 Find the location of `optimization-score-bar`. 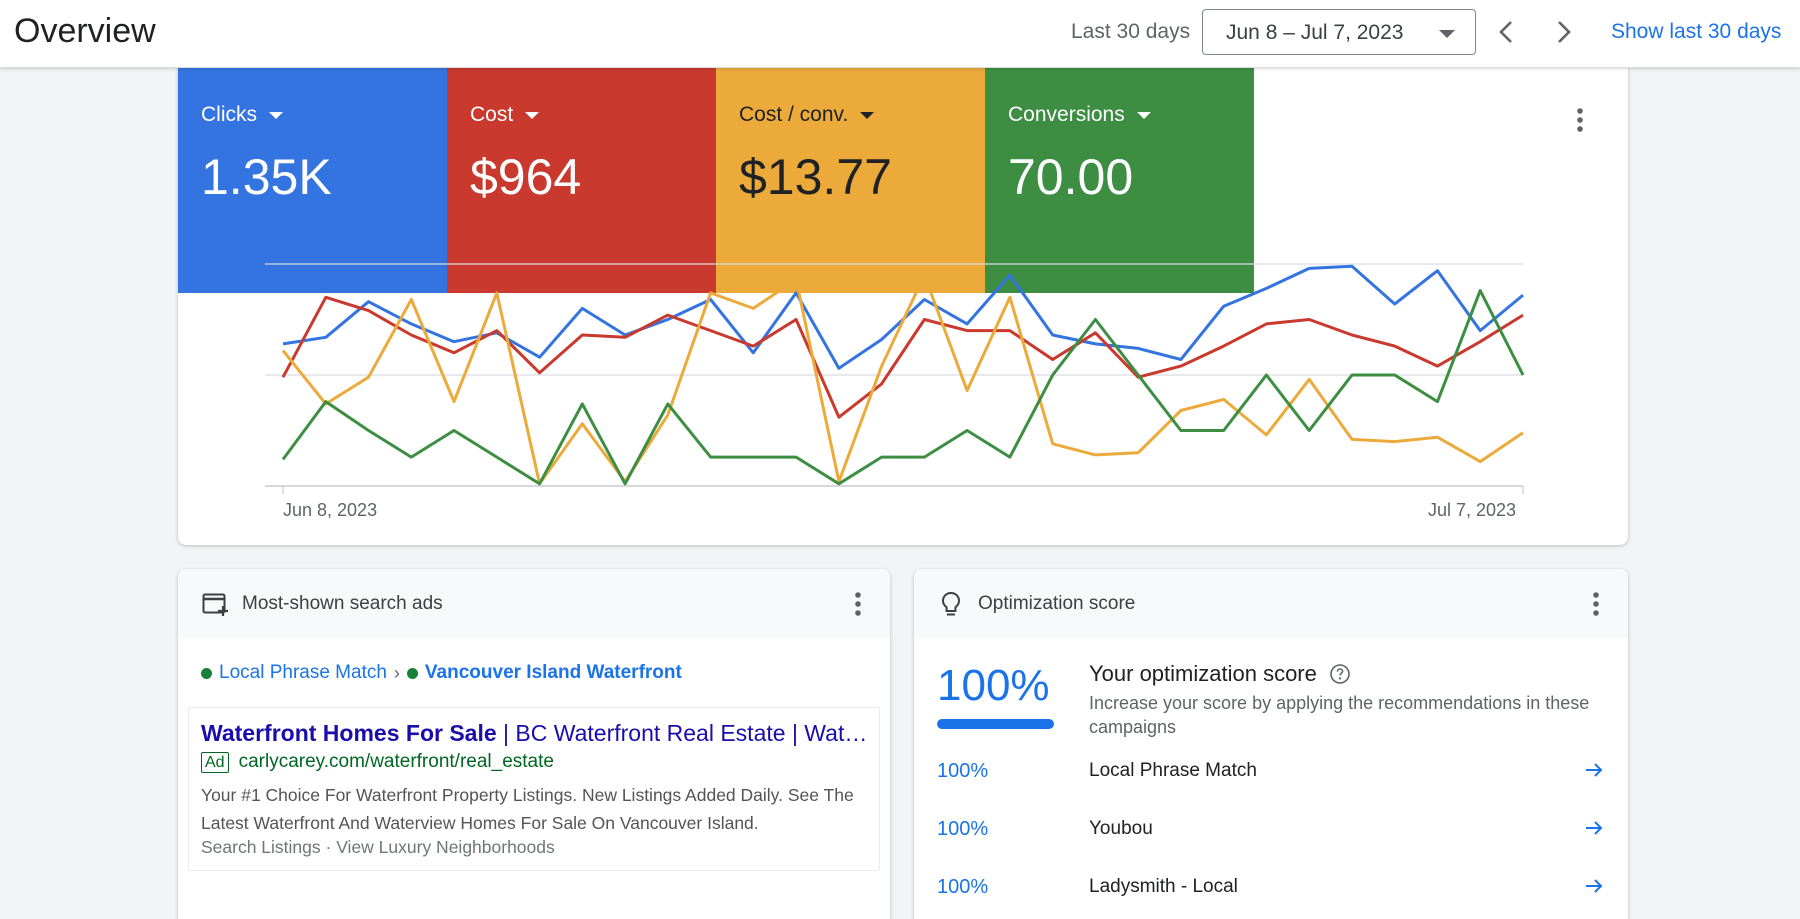

optimization-score-bar is located at coordinates (995, 724).